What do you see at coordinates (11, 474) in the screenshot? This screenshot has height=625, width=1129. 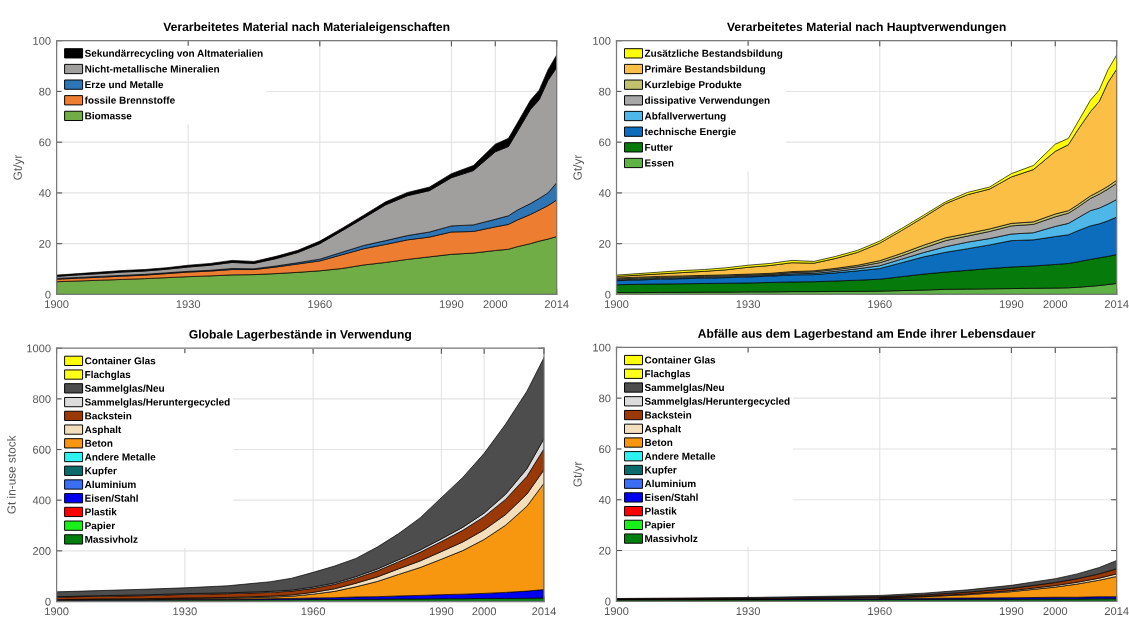 I see `y-axis-title: Gt in-use stock` at bounding box center [11, 474].